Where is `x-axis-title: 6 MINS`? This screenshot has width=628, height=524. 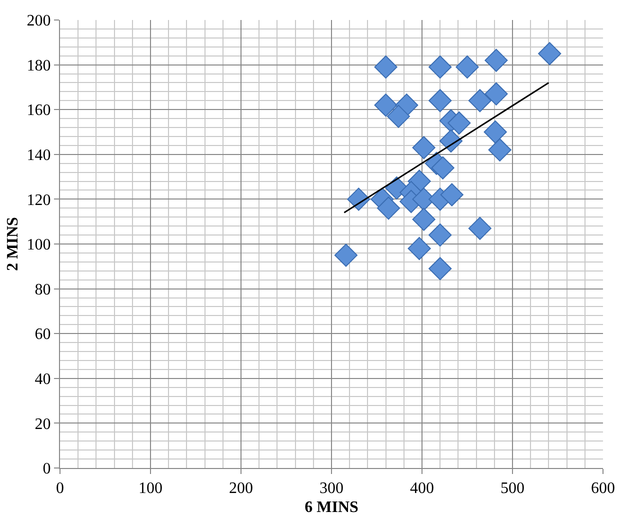
x-axis-title: 6 MINS is located at coordinates (331, 507).